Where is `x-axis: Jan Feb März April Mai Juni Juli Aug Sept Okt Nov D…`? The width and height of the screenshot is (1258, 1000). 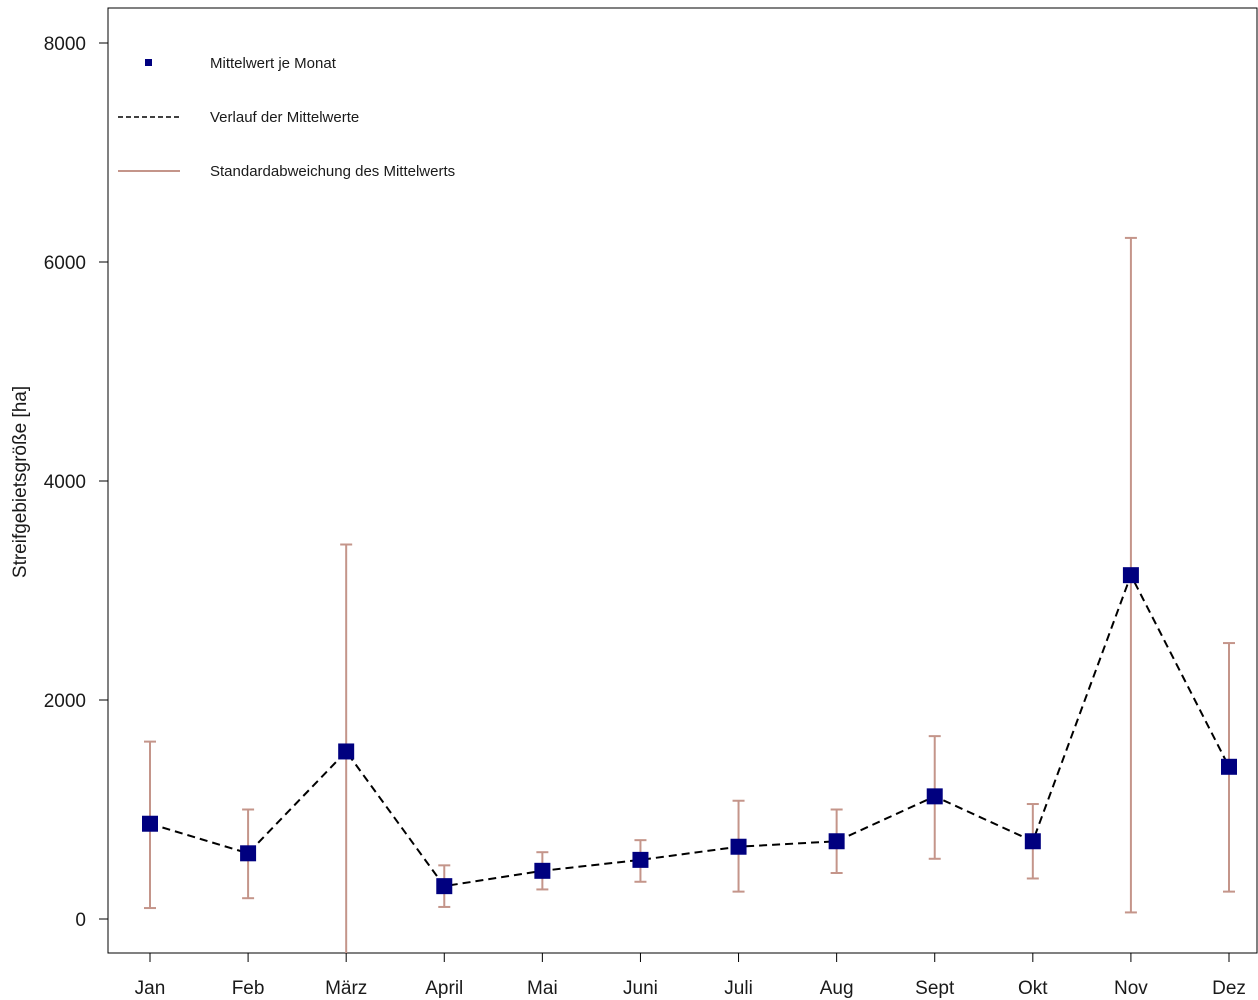 x-axis: Jan Feb März April Mai Juni Juli Aug Sept Okt Nov D… is located at coordinates (690, 976).